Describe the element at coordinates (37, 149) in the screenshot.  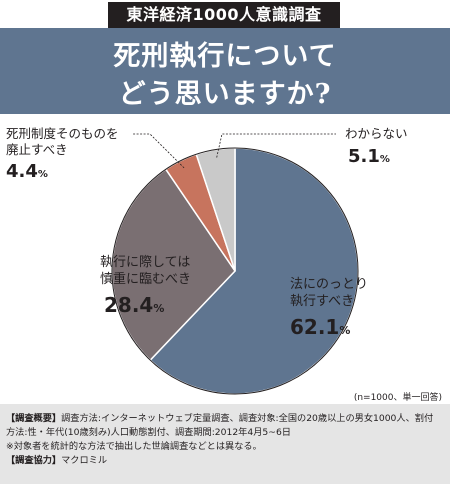
I see `slice-3-label-line-2: 廃止すべき` at that location.